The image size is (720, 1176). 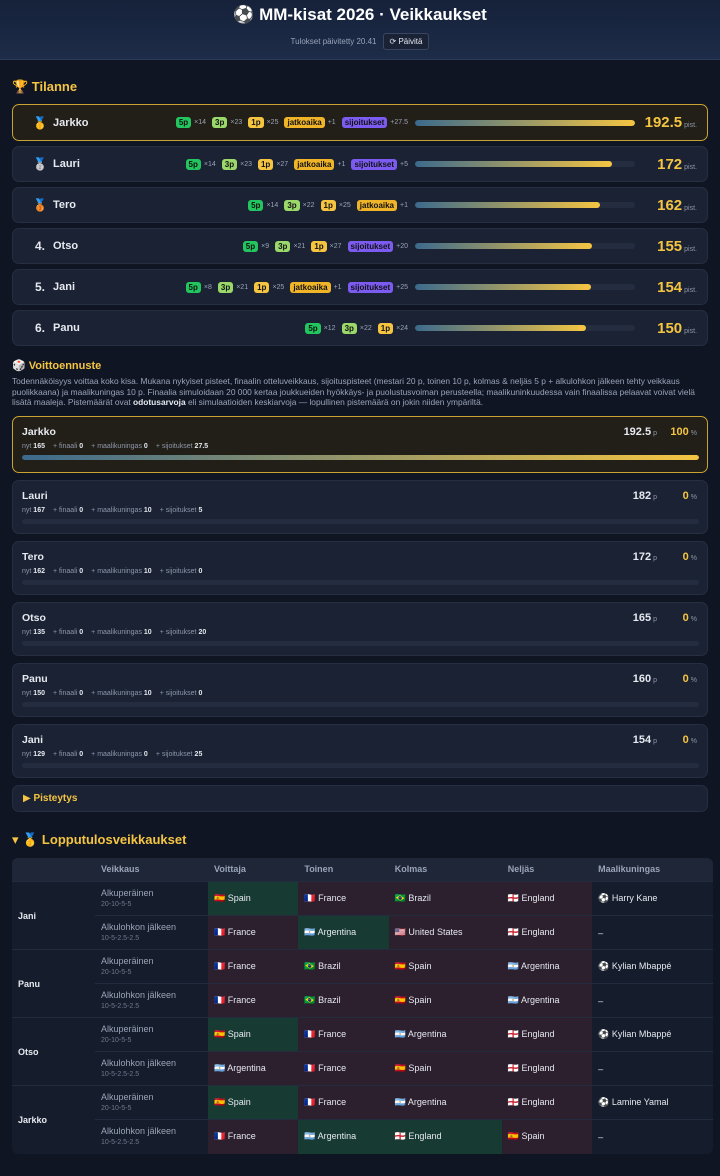 What do you see at coordinates (33, 571) in the screenshot?
I see `detail: nyt 162` at bounding box center [33, 571].